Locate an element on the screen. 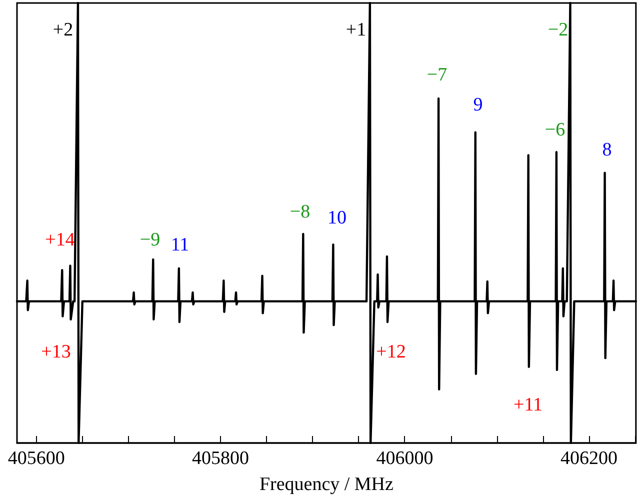 This screenshot has width=638, height=499. annotation: −9 is located at coordinates (150, 240).